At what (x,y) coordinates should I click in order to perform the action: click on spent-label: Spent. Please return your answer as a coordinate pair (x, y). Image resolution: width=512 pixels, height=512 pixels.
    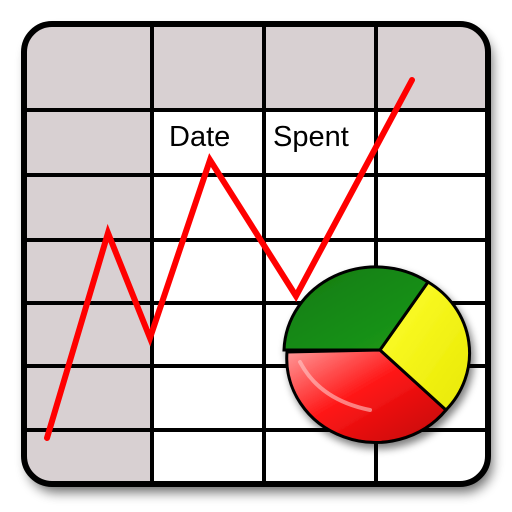
    Looking at the image, I should click on (311, 137).